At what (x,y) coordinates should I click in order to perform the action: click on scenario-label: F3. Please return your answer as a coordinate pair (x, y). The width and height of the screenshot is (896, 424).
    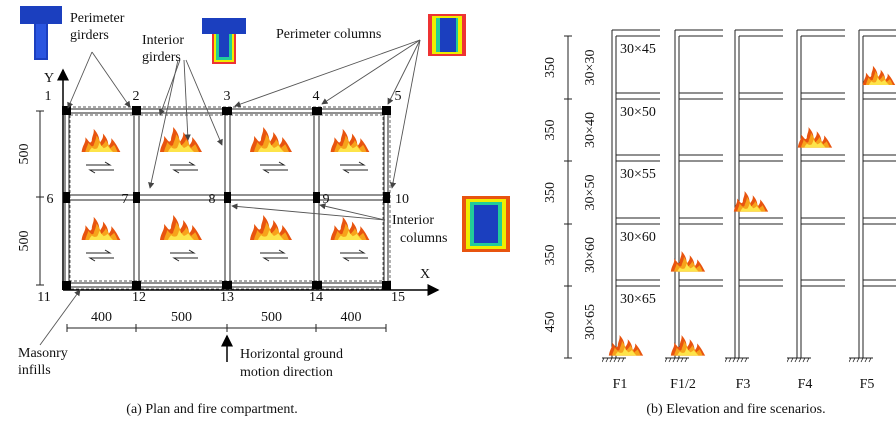
    Looking at the image, I should click on (743, 384).